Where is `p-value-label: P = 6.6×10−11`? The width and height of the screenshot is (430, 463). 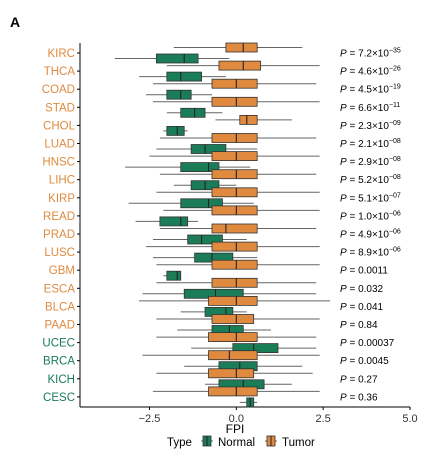
p-value-label: P = 6.6×10−11 is located at coordinates (370, 108).